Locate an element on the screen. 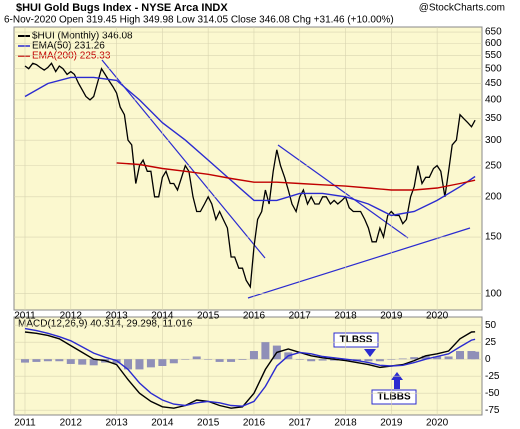  y-tick-label: 350 is located at coordinates (493, 118).